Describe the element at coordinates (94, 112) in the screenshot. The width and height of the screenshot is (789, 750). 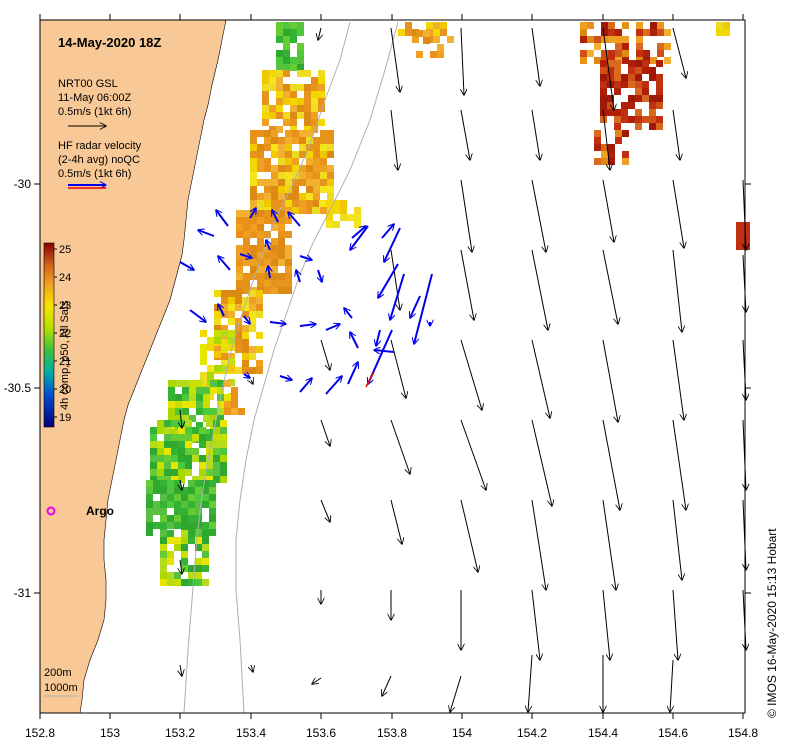
I see `gsl-legend-line3: 0.5m/s (1kt 6h)` at that location.